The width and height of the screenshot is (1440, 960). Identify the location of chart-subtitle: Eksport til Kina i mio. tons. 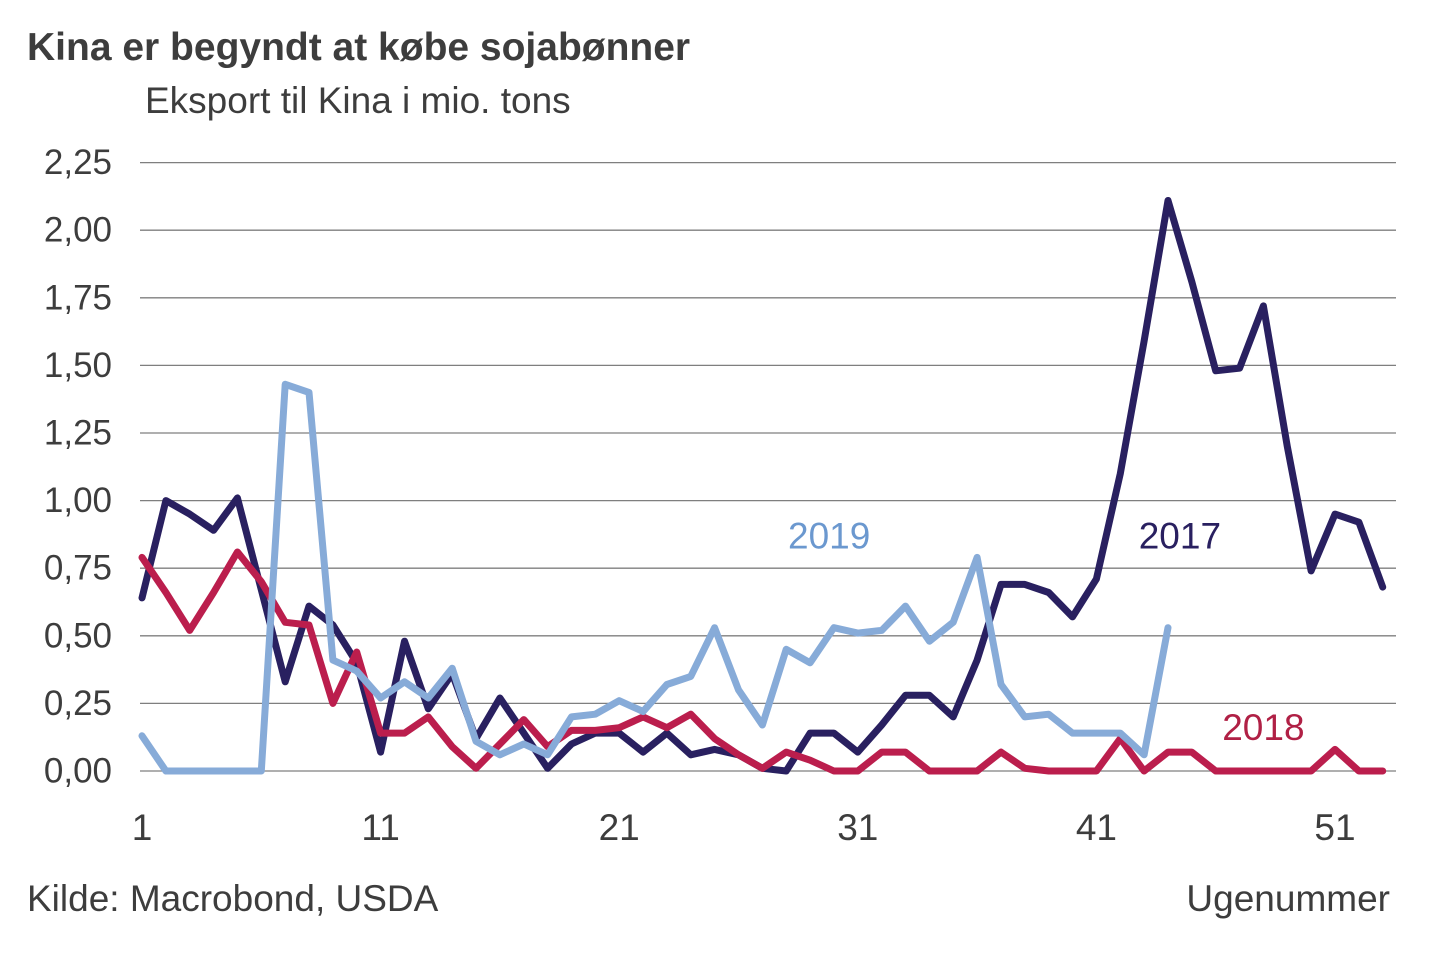
(358, 100).